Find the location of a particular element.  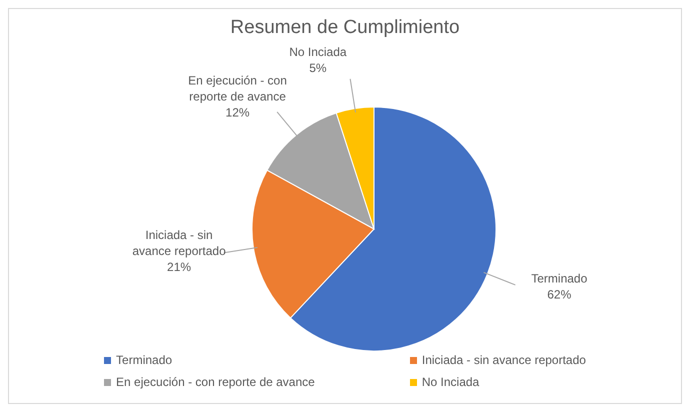

data-label: 5% is located at coordinates (318, 68).